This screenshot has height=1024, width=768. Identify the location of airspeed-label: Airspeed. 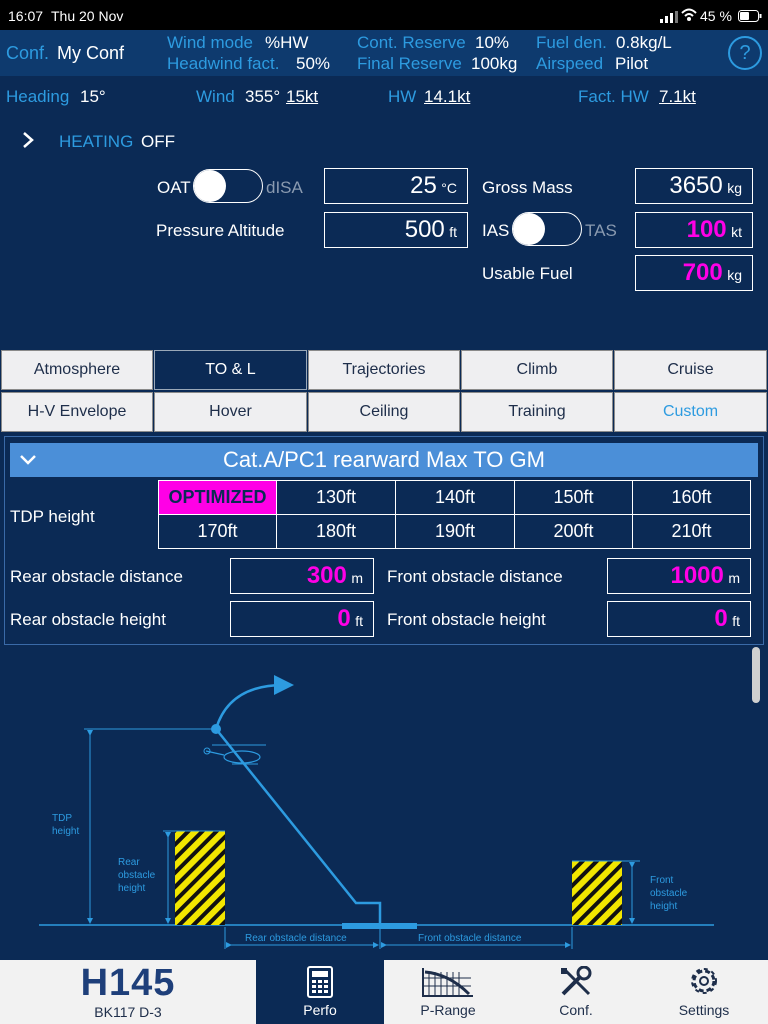
(570, 63).